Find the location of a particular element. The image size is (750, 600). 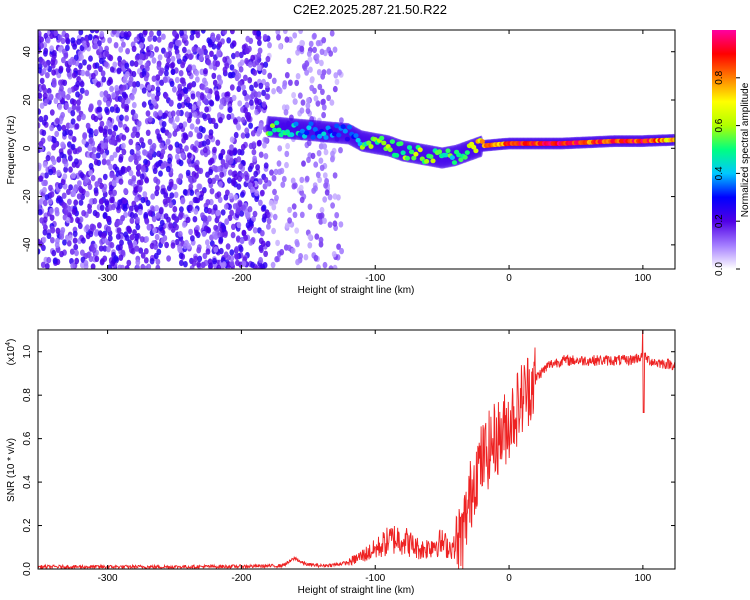

spectrogram-x-label: Height of straight line (km) is located at coordinates (356, 290).